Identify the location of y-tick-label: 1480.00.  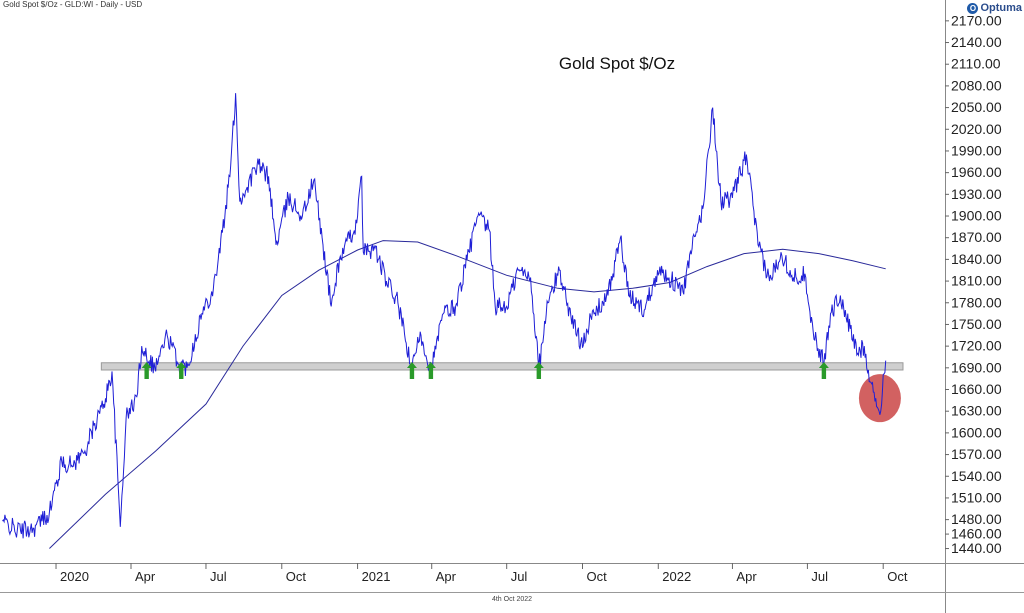
(976, 519).